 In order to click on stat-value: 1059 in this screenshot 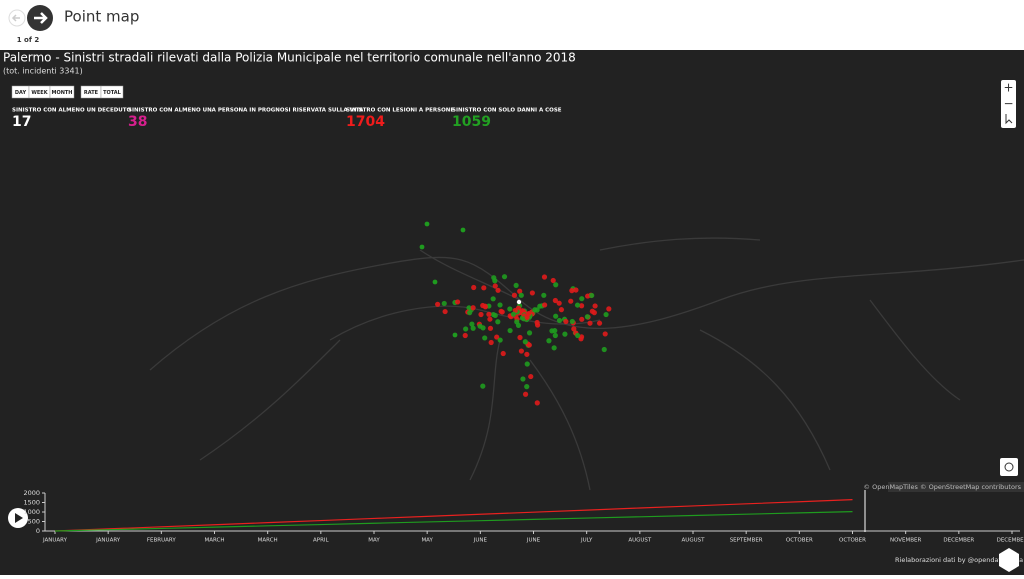, I will do `click(471, 122)`.